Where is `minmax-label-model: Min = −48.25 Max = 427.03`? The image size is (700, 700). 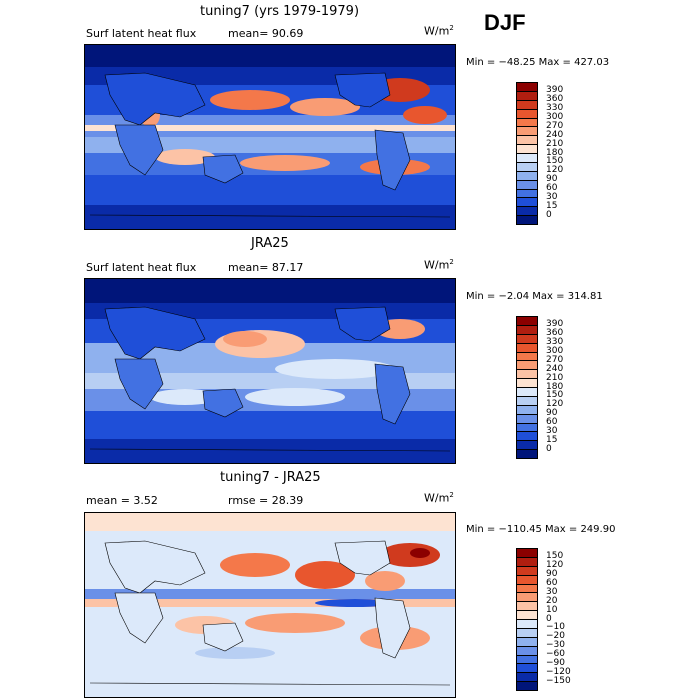 minmax-label-model: Min = −48.25 Max = 427.03 is located at coordinates (538, 62).